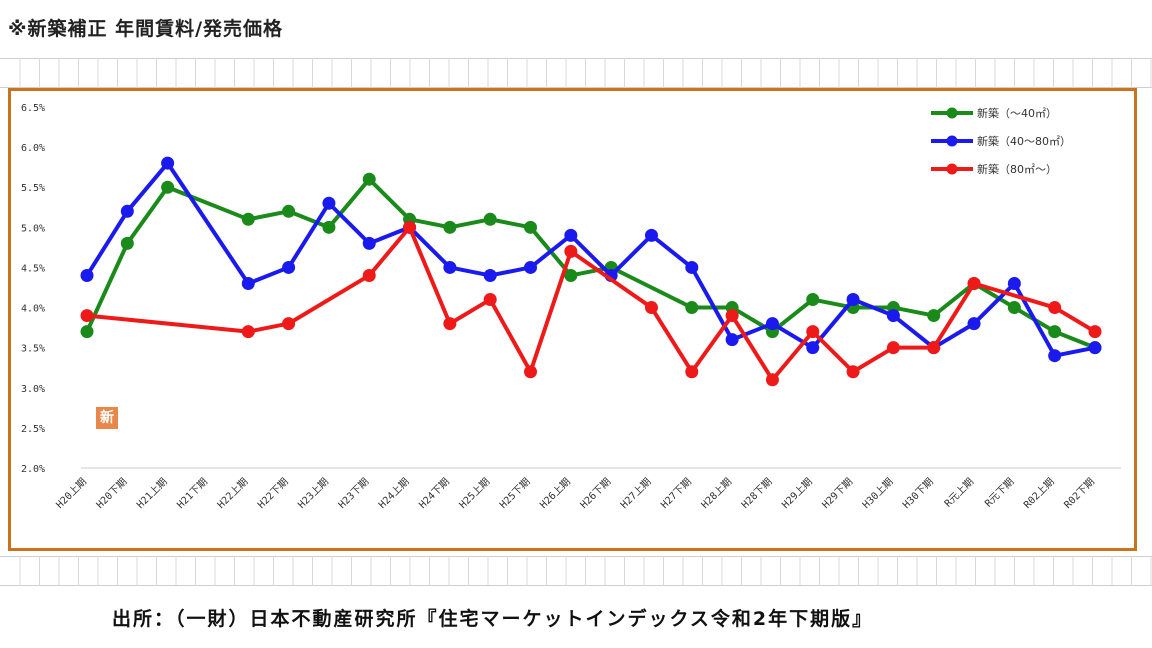 This screenshot has height=648, width=1152. Describe the element at coordinates (1000, 493) in the screenshot. I see `x-tick-label: R元下期` at that location.